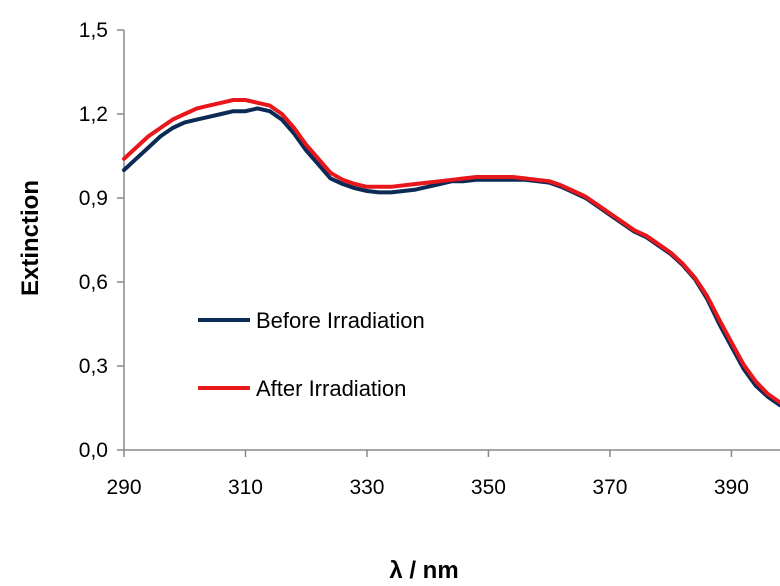 The image size is (780, 586). Describe the element at coordinates (331, 388) in the screenshot. I see `legend-label-after-irradiation: After Irradiation` at that location.